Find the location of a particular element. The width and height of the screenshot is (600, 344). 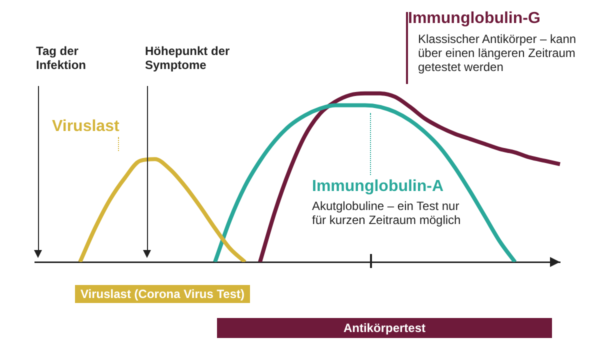

annotation: Akutglobuline – ein Test nur für kurzen Zeitraum möglich is located at coordinates (387, 213).